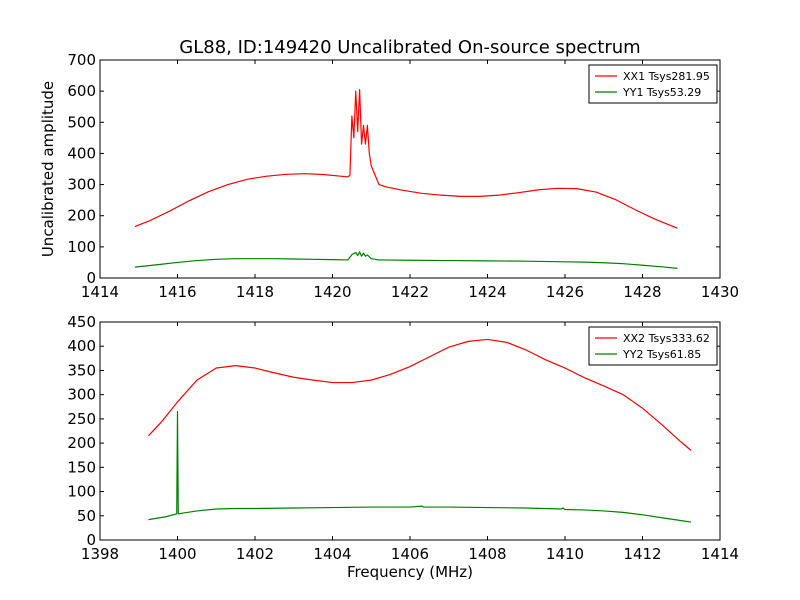 The height and width of the screenshot is (600, 800). I want to click on bottom-y-tick-label: 350, so click(81, 370).